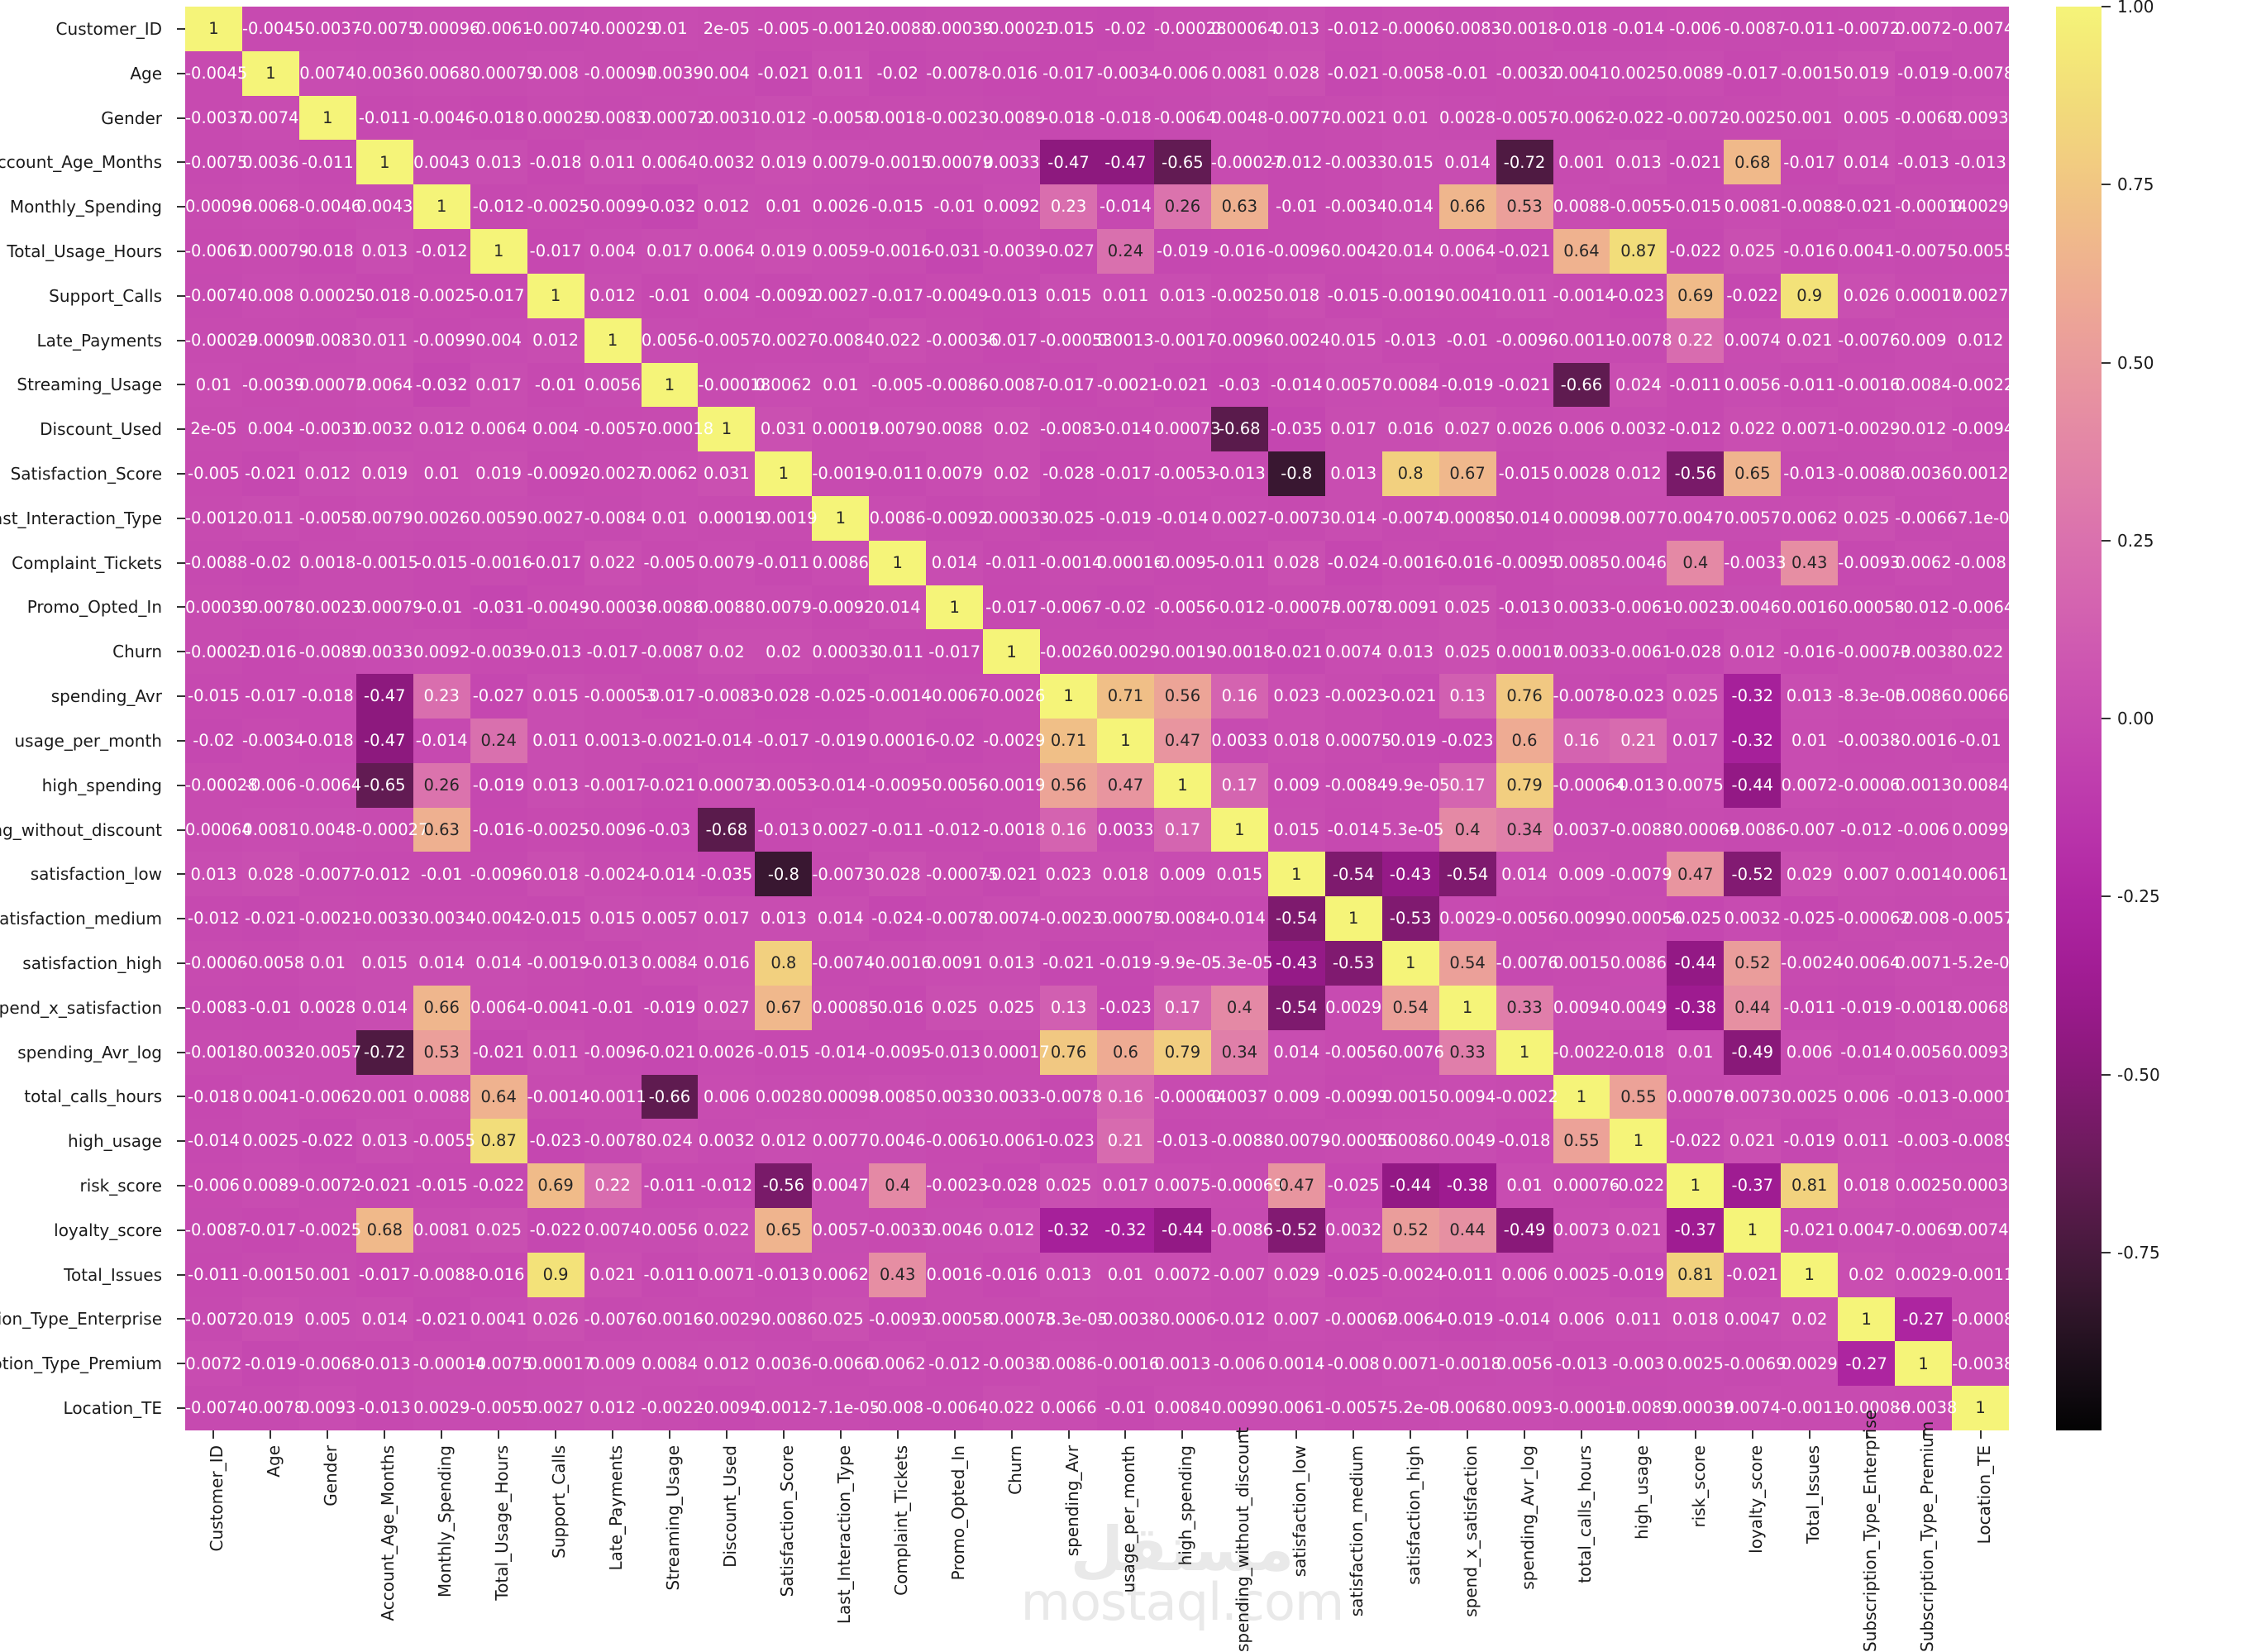 The height and width of the screenshot is (1652, 2247). I want to click on heatmap-cell: 0.011, so click(555, 1052).